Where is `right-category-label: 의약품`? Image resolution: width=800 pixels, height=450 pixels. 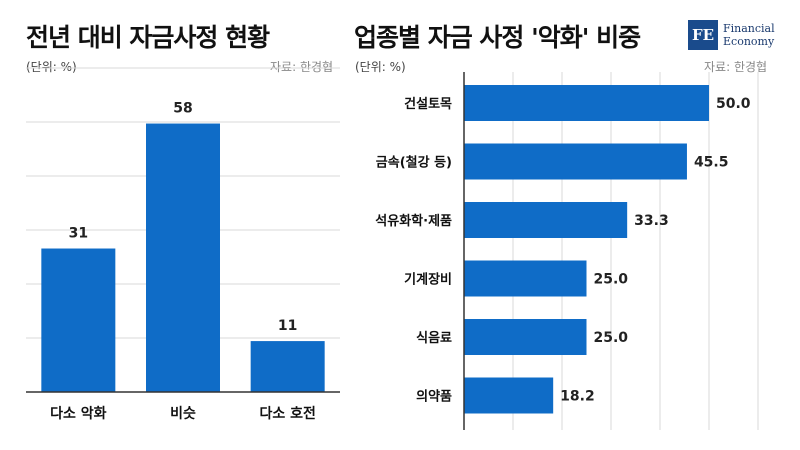 right-category-label: 의약품 is located at coordinates (434, 397).